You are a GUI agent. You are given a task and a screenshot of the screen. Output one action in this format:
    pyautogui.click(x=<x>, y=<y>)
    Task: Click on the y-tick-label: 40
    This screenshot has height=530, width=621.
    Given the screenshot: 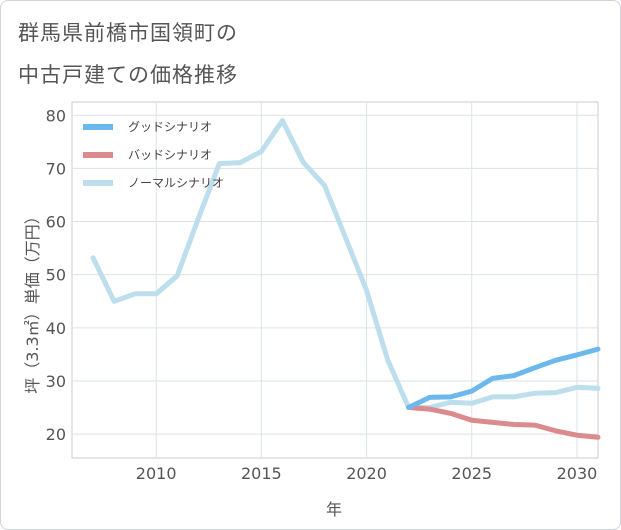 What is the action you would take?
    pyautogui.click(x=56, y=328)
    